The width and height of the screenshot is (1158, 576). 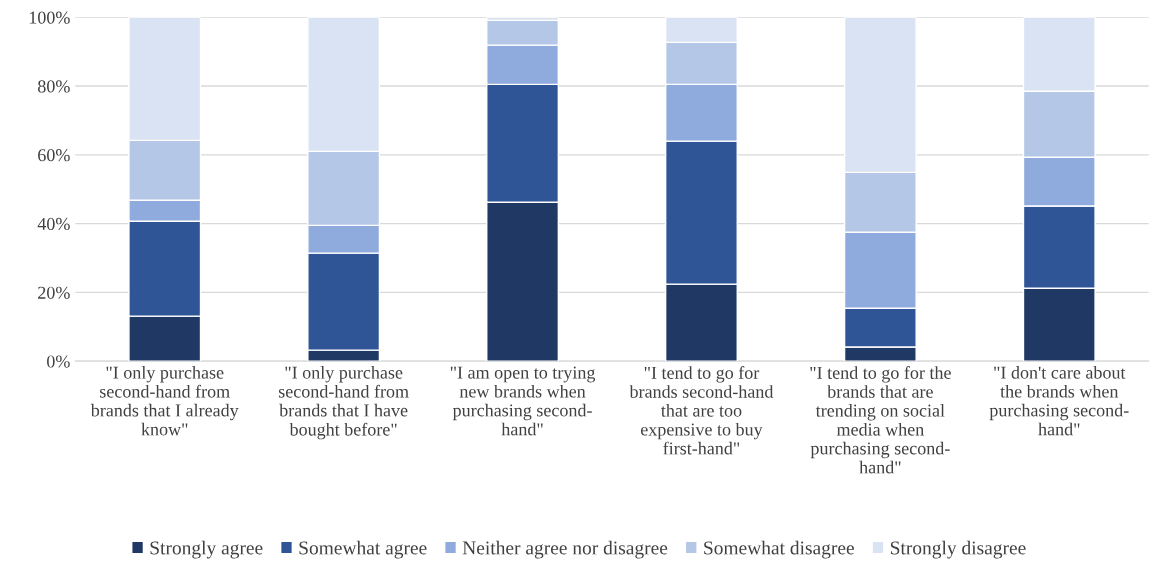 What do you see at coordinates (206, 549) in the screenshot?
I see `legend-label: Strongly agree` at bounding box center [206, 549].